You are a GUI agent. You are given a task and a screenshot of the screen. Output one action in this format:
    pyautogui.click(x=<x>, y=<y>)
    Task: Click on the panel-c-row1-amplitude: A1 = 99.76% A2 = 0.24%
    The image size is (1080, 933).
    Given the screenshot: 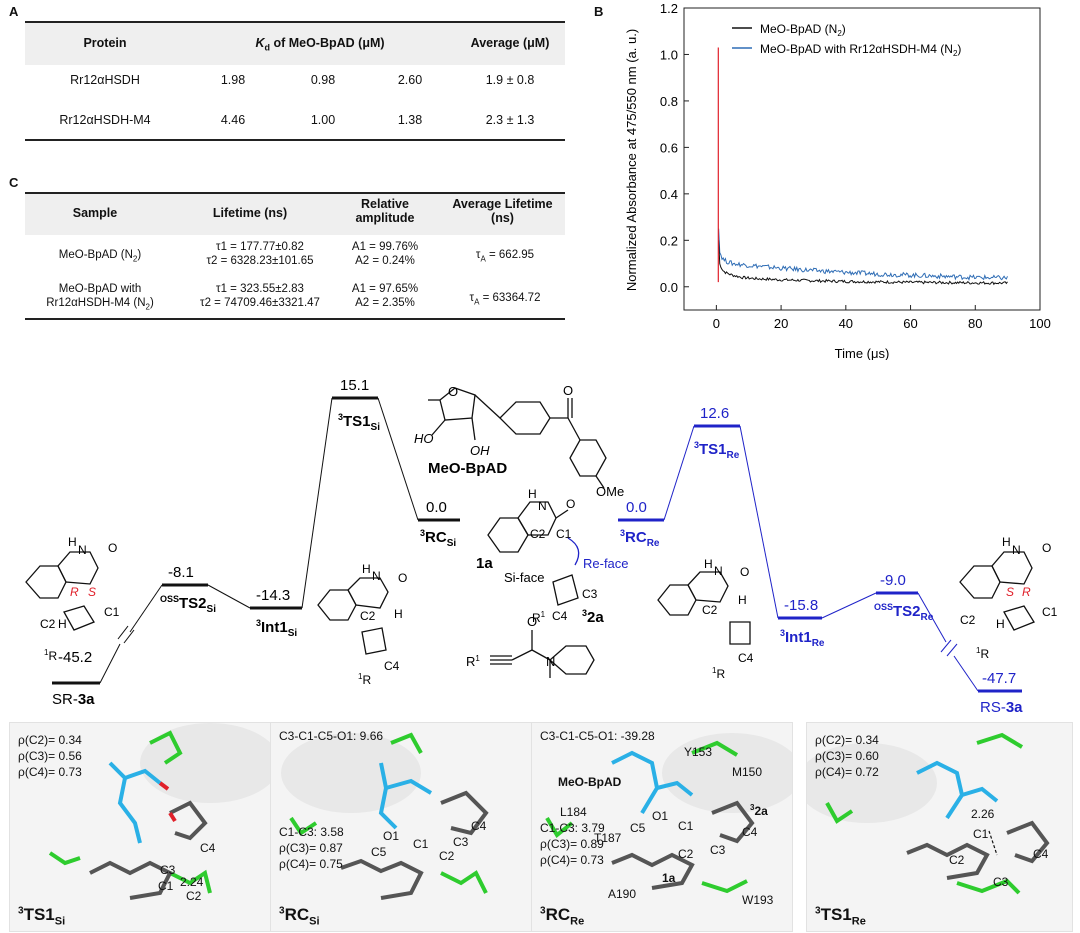 What is the action you would take?
    pyautogui.click(x=385, y=254)
    